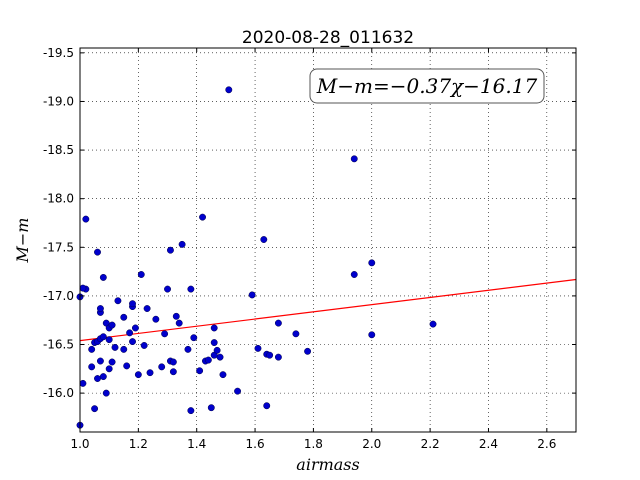 This screenshot has height=480, width=640. What do you see at coordinates (328, 38) in the screenshot?
I see `chart-title: 2020-08-28_011632` at bounding box center [328, 38].